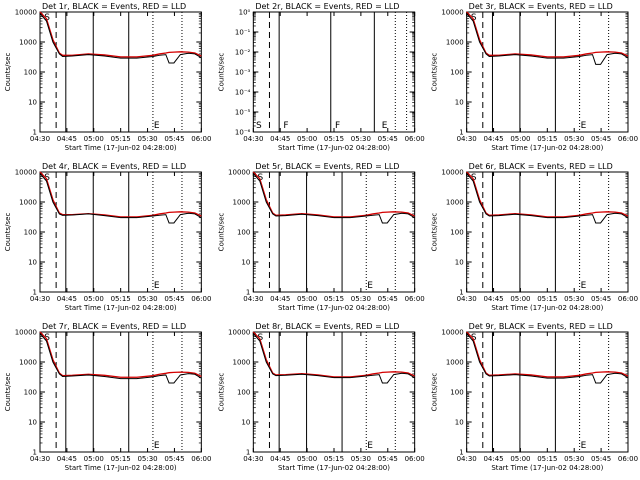 The width and height of the screenshot is (640, 480). What do you see at coordinates (327, 166) in the screenshot?
I see `plot-title: Det 5r, BLACK = Events, RED = LLD` at bounding box center [327, 166].